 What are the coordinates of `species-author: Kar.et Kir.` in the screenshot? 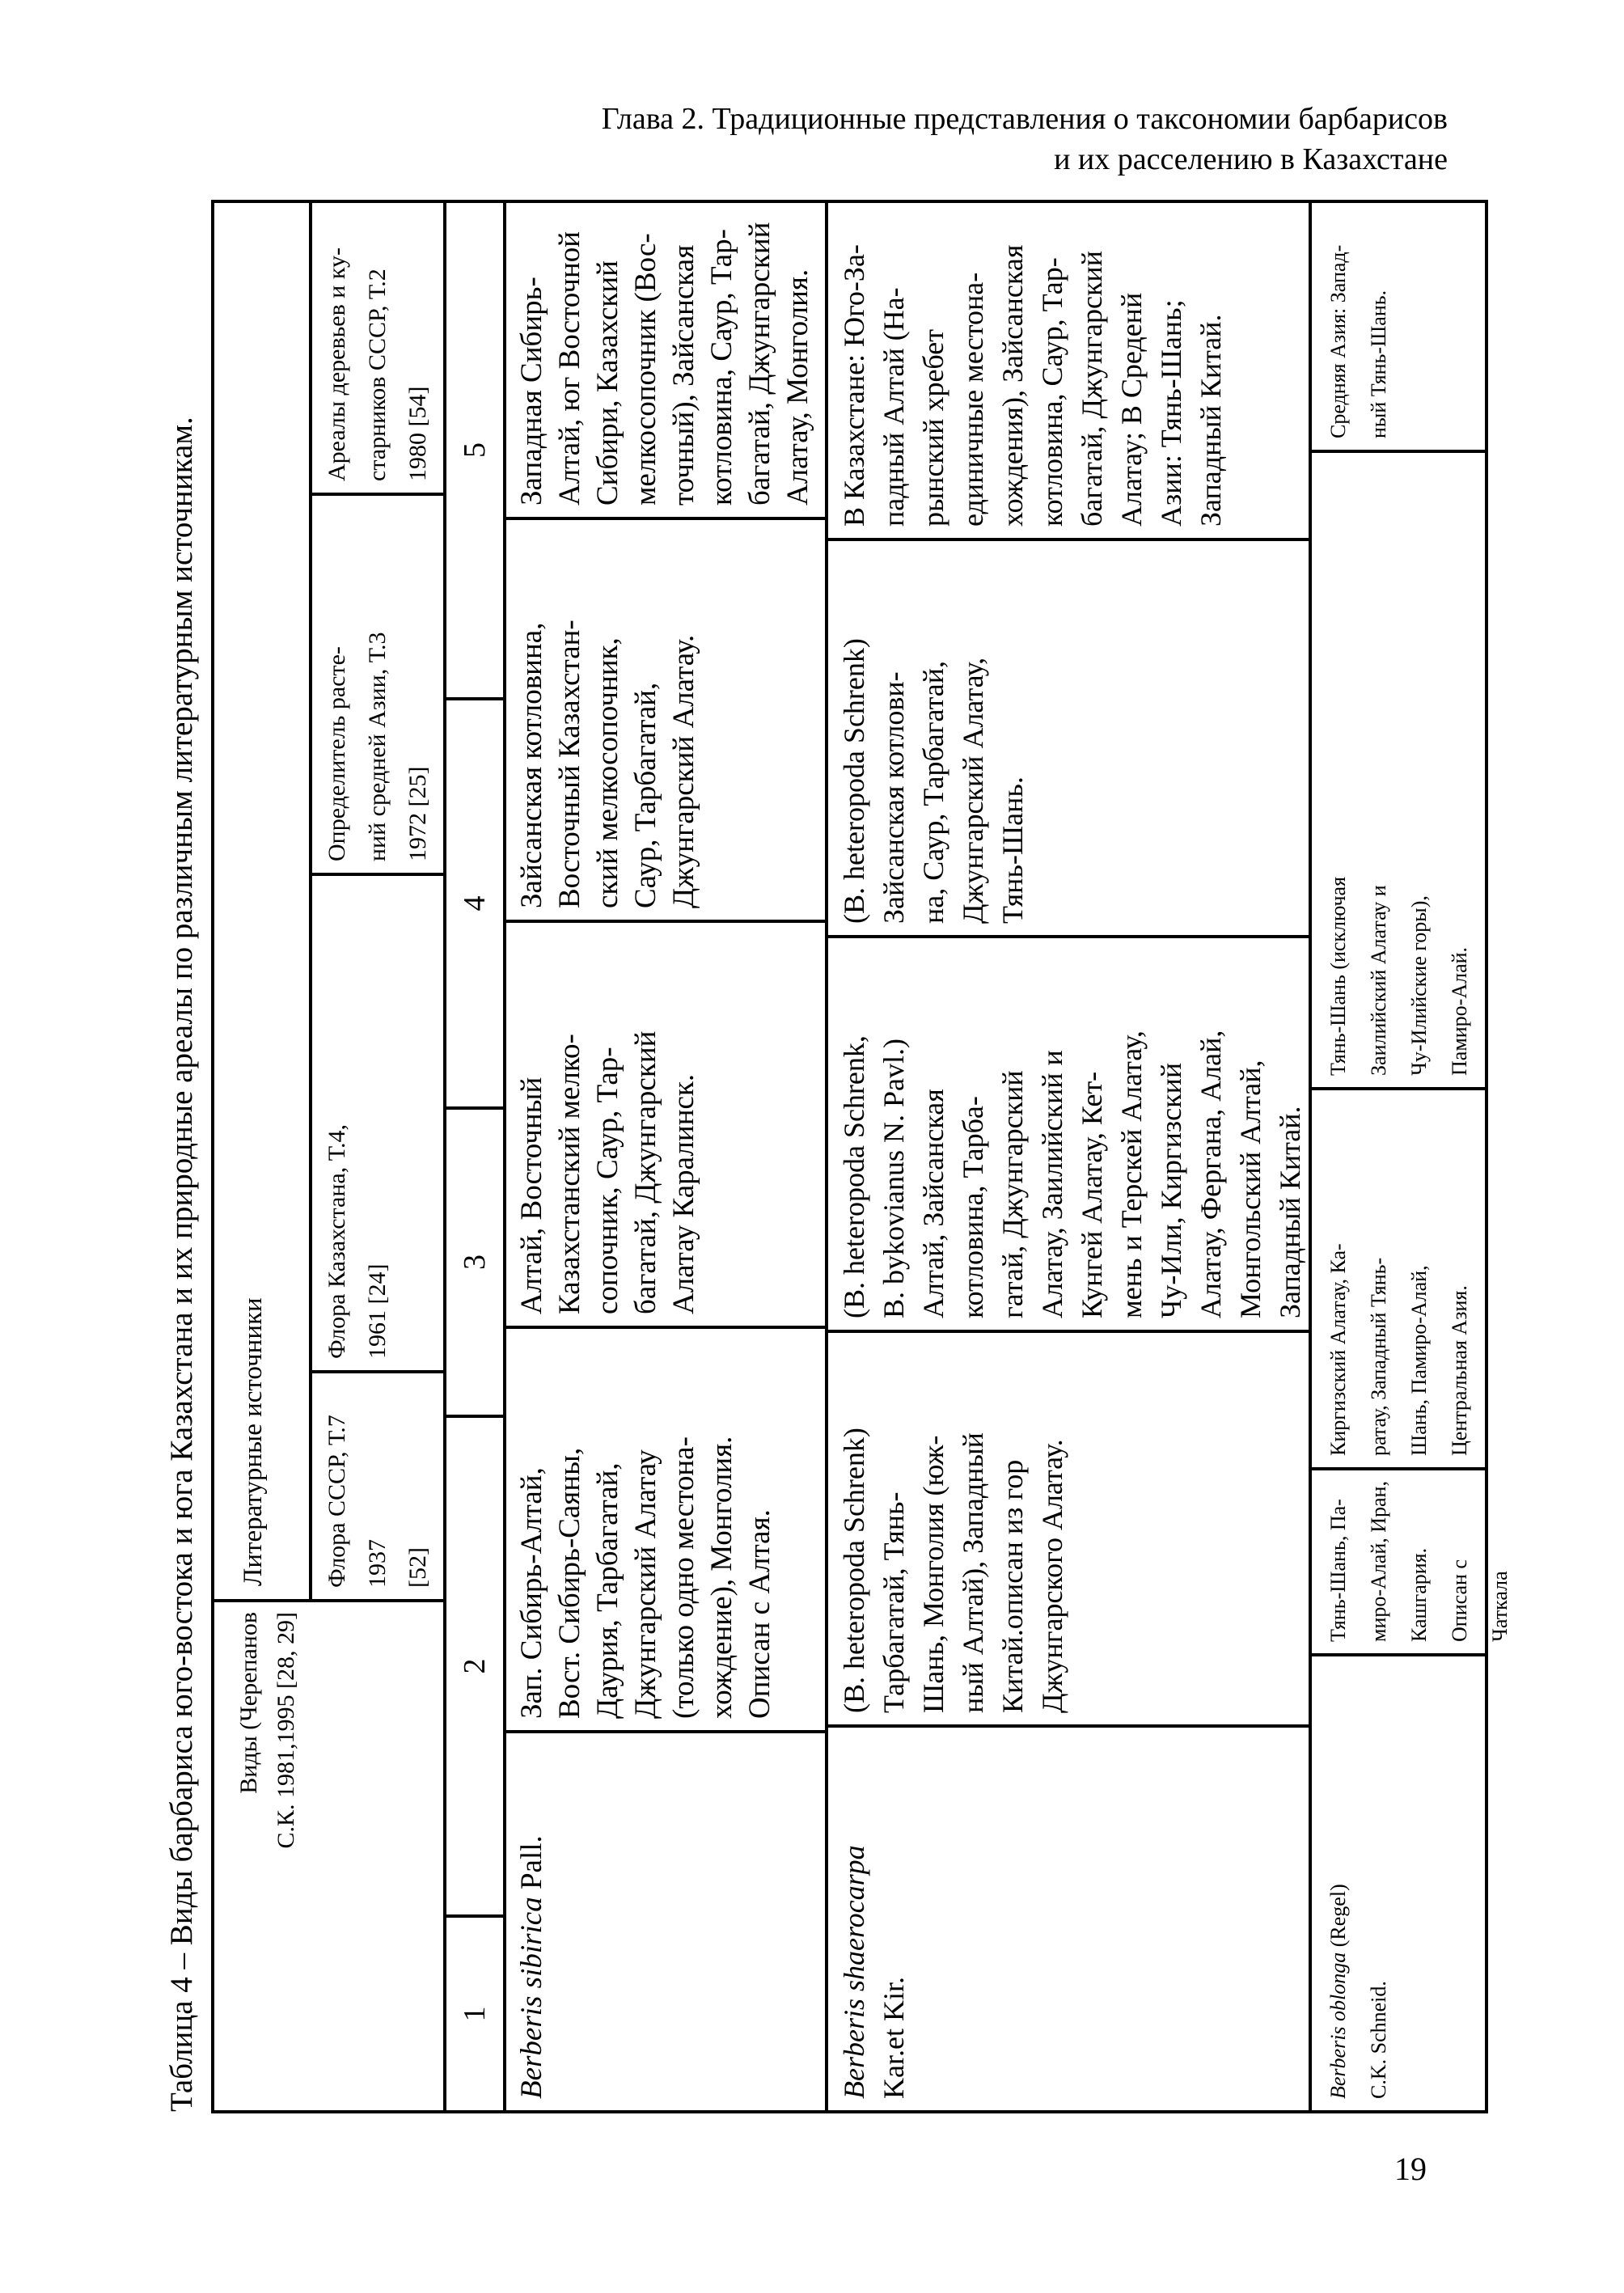 It's located at (894, 2038).